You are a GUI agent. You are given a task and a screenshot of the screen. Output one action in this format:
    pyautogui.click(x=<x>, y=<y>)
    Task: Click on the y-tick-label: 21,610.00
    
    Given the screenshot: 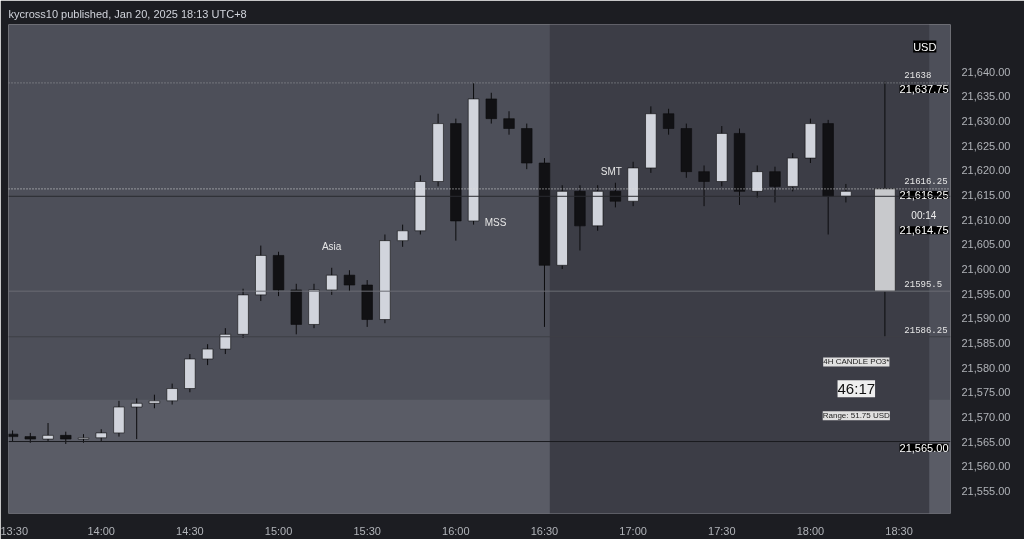 What is the action you would take?
    pyautogui.click(x=986, y=219)
    